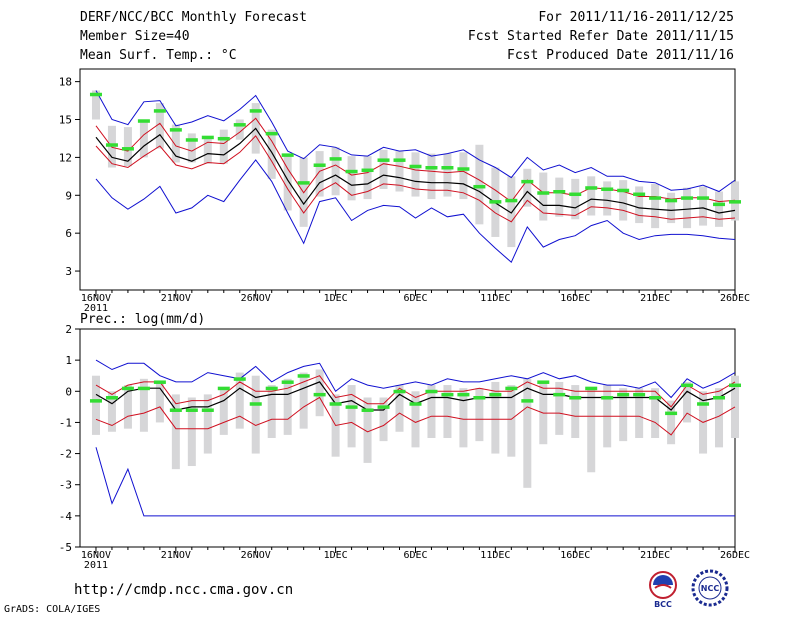 The image size is (800, 618). What do you see at coordinates (495, 555) in the screenshot?
I see `panel2-x-tick-label: 11DEC` at bounding box center [495, 555].